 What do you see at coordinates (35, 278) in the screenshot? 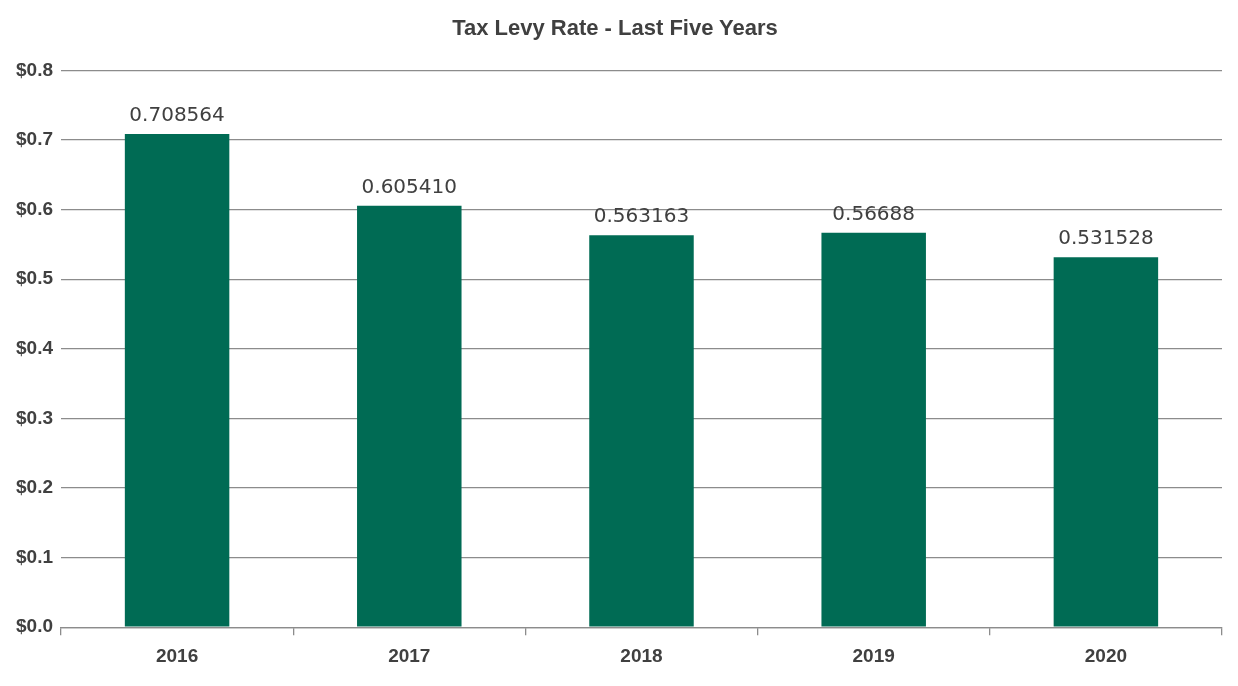
I see `y-tick-label: $0.5` at bounding box center [35, 278].